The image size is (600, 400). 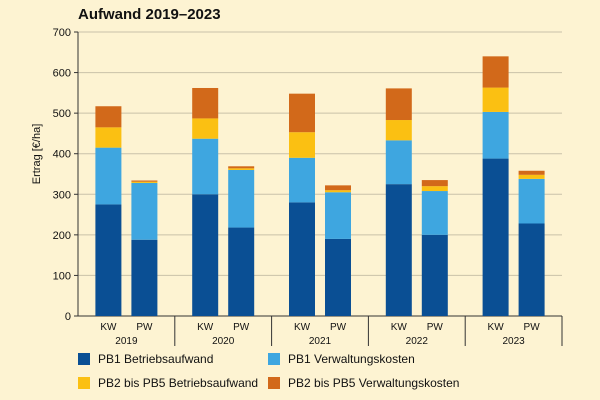 I want to click on legend-item-pb1-verwaltungskosten: PB1 Verwaltungskosten, so click(x=341, y=359).